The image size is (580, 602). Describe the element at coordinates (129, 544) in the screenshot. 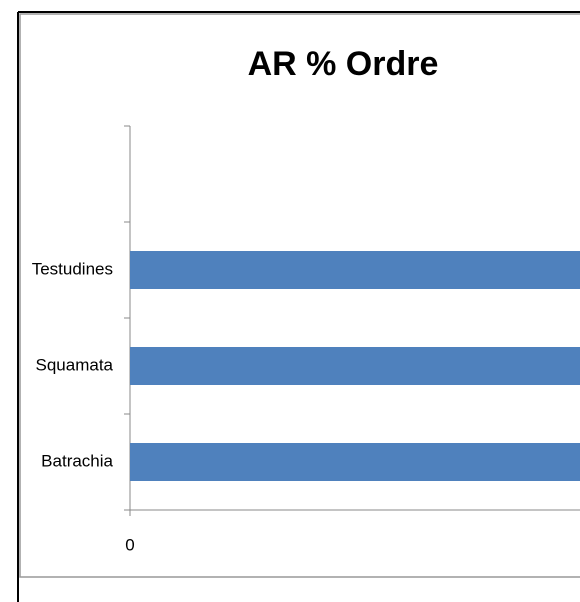

I see `x-tick-label: 0` at that location.